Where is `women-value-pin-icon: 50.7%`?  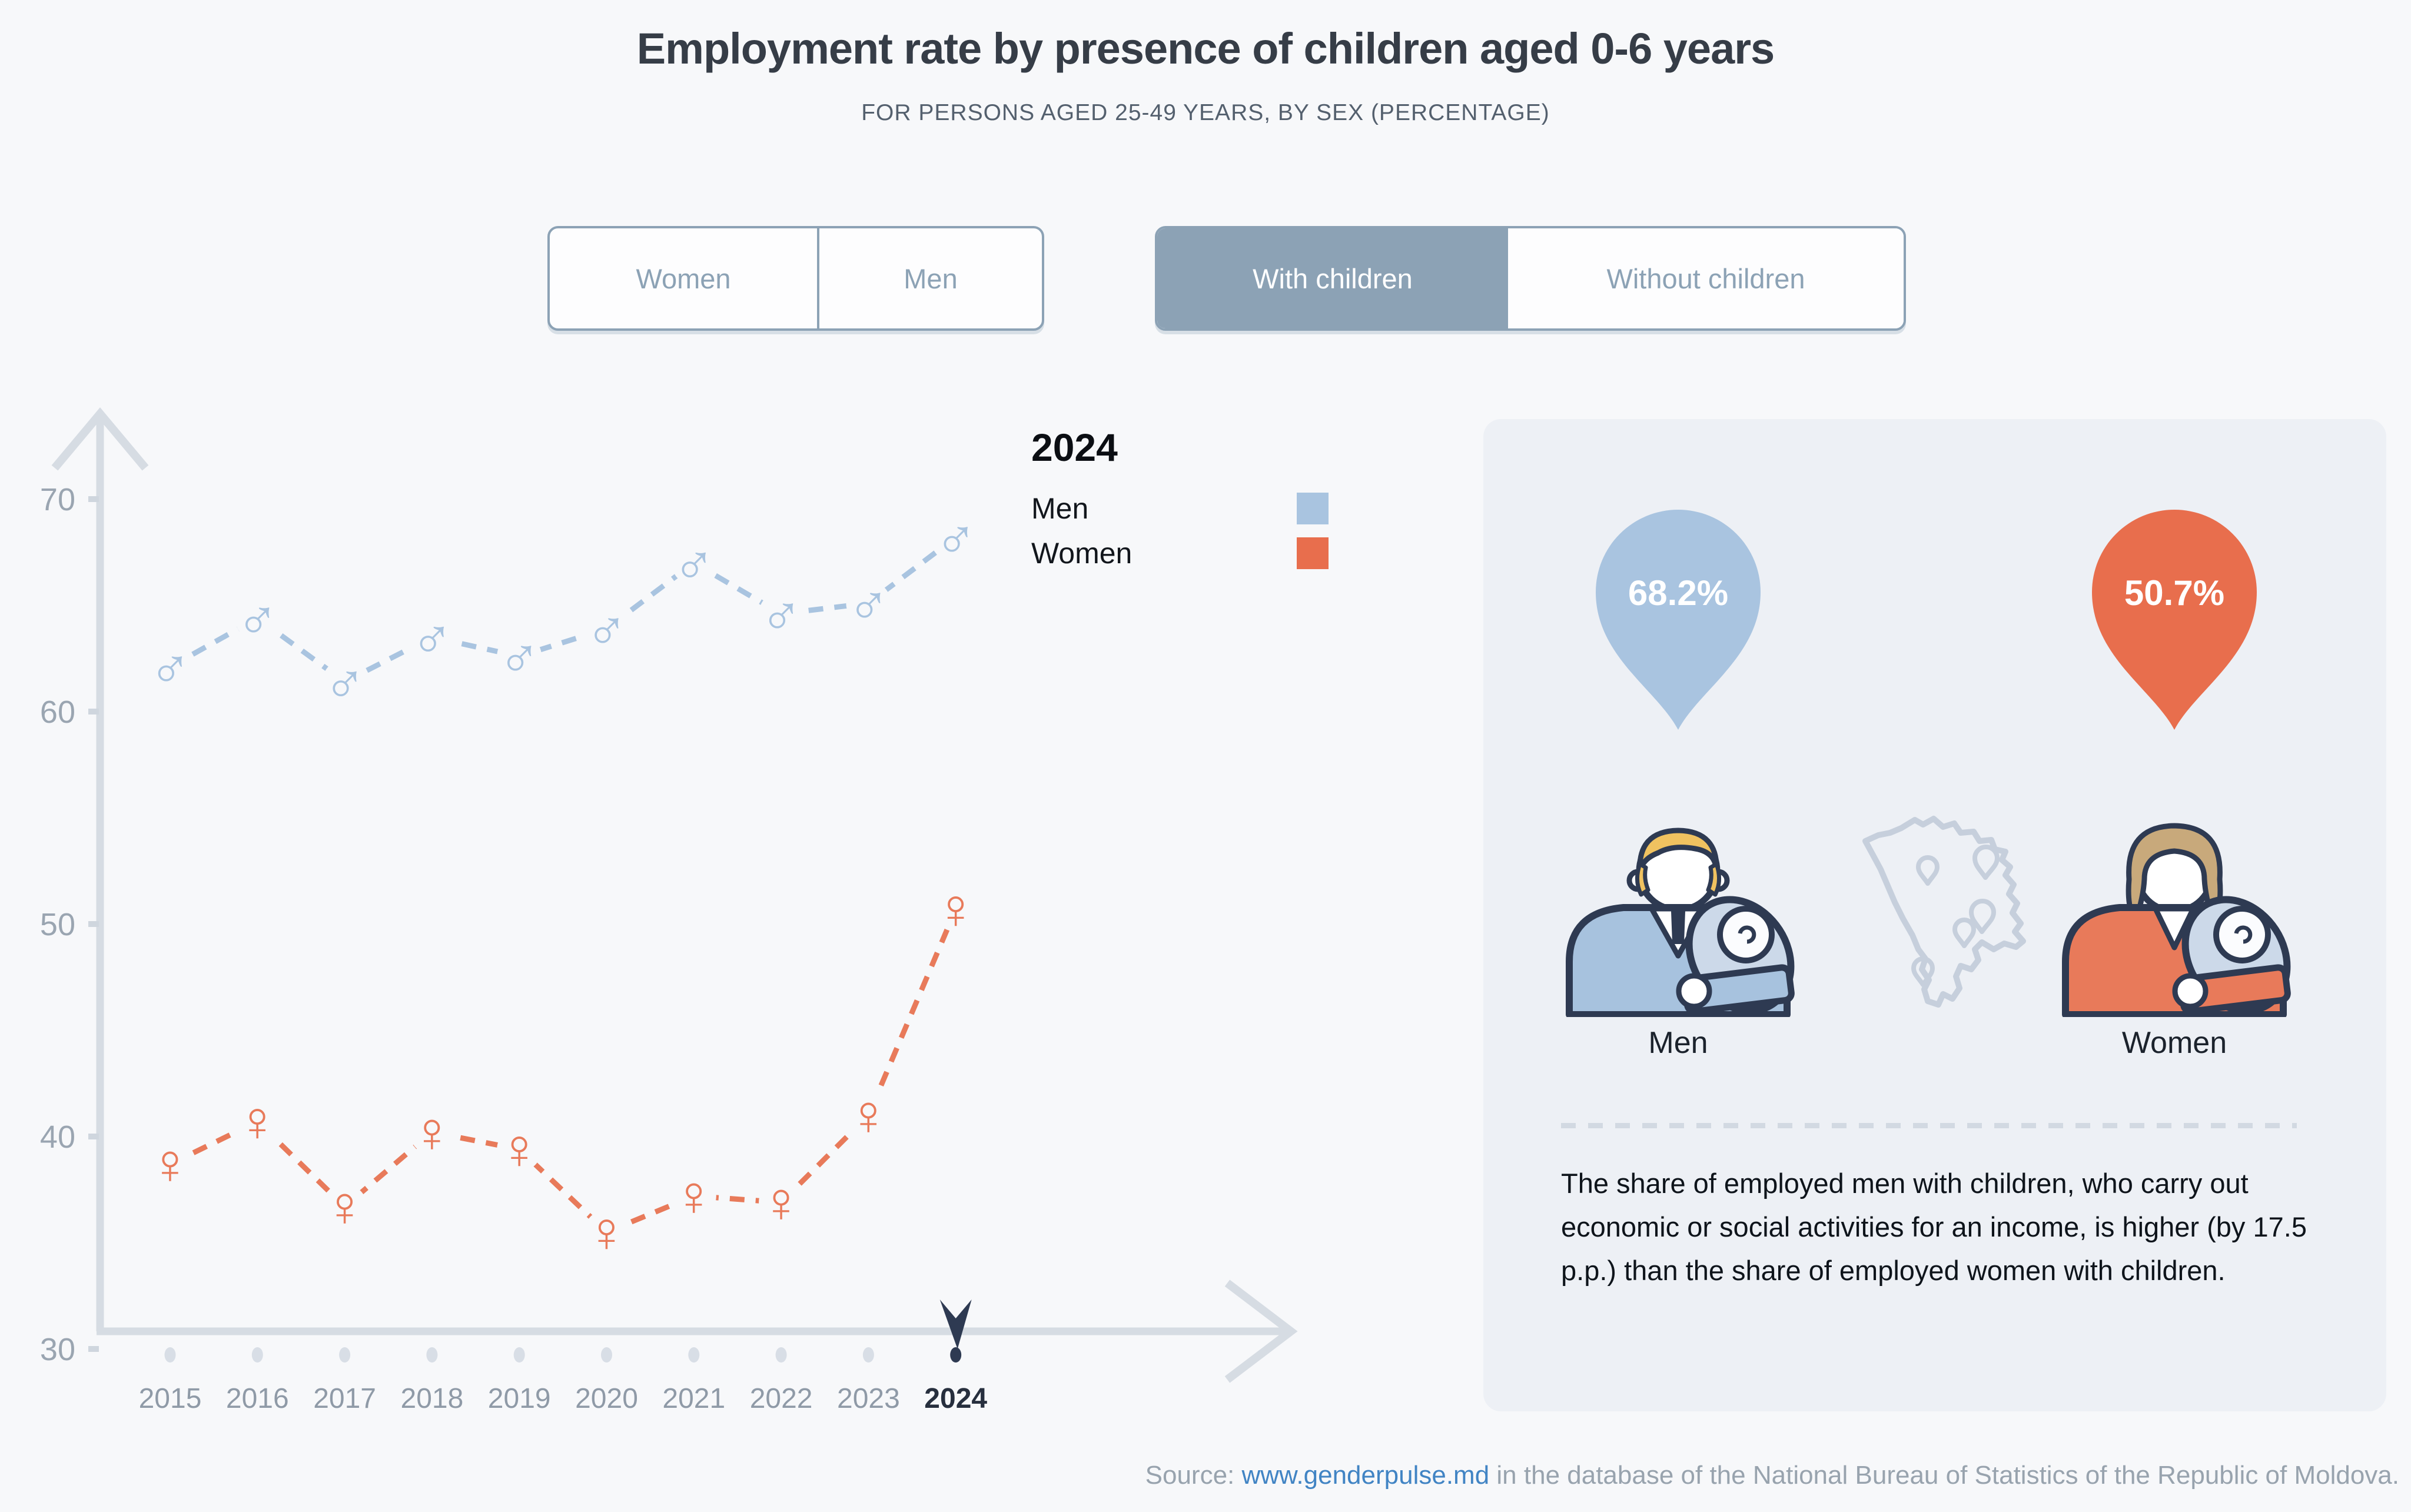
women-value-pin-icon: 50.7% is located at coordinates (2174, 620).